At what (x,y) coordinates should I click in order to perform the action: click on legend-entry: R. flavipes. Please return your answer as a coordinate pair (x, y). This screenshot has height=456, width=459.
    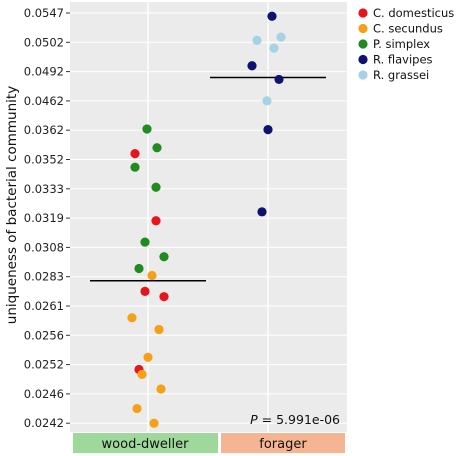
    Looking at the image, I should click on (403, 60).